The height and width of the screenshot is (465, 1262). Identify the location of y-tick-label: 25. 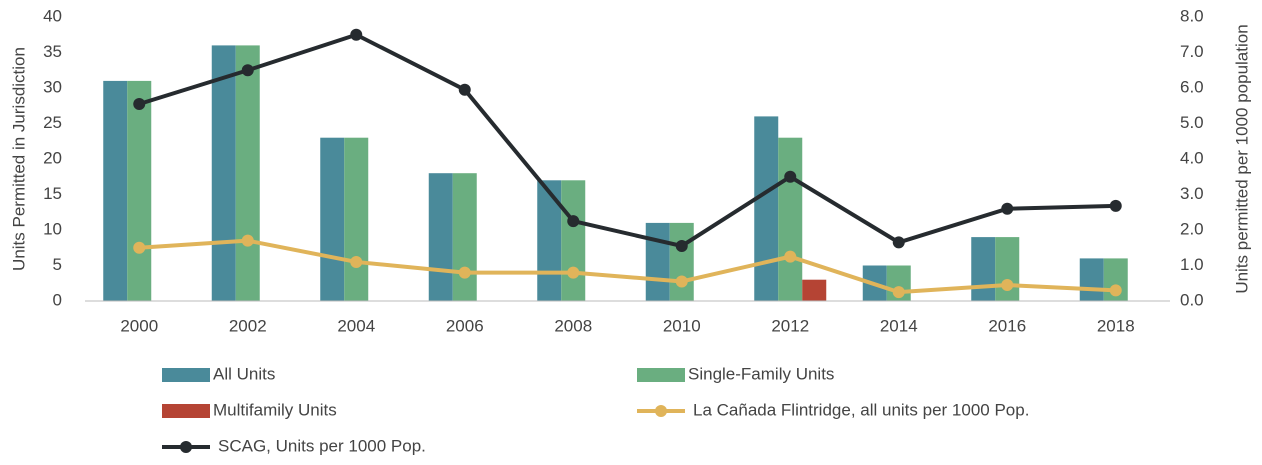
(52, 122).